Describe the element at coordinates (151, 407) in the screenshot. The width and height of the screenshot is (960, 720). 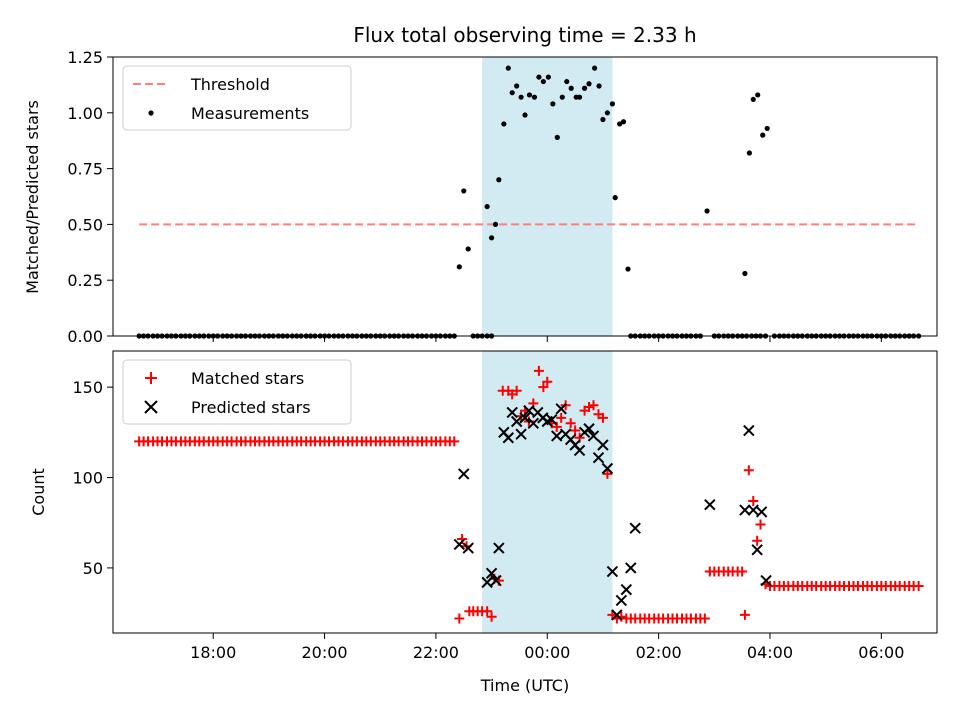
I see `legend-predicted-swatch` at that location.